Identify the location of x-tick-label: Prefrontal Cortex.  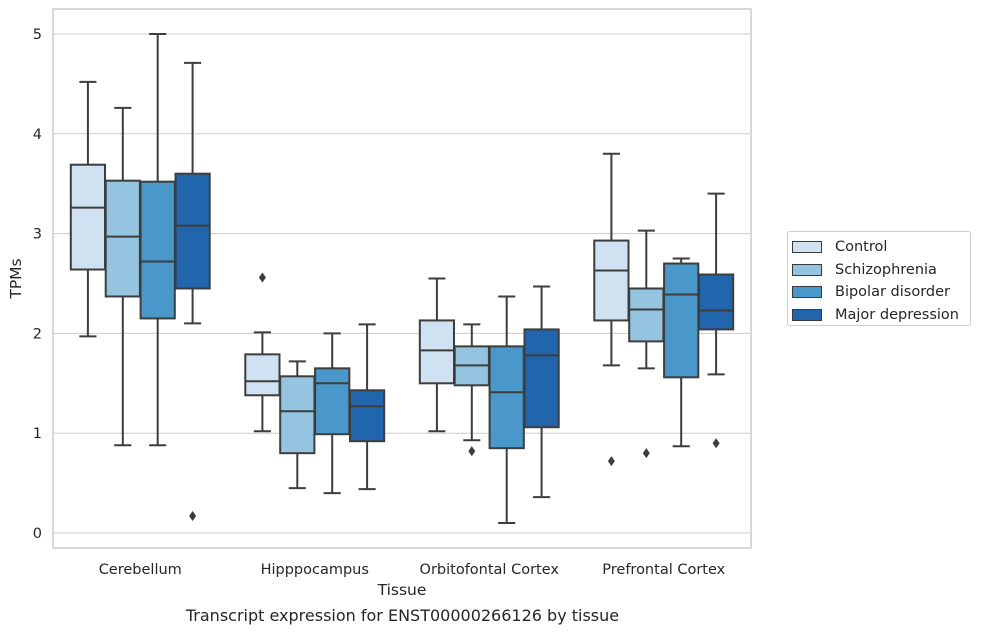
(663, 570).